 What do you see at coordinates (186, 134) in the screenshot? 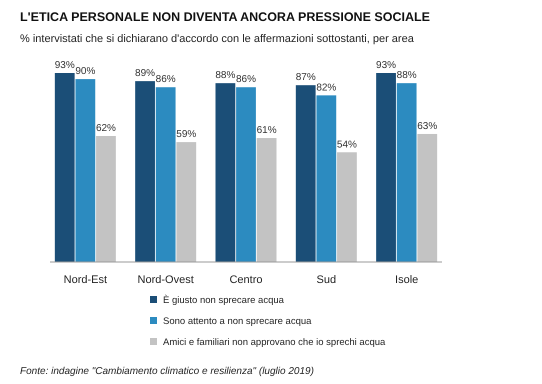
I see `data-label: 59%` at bounding box center [186, 134].